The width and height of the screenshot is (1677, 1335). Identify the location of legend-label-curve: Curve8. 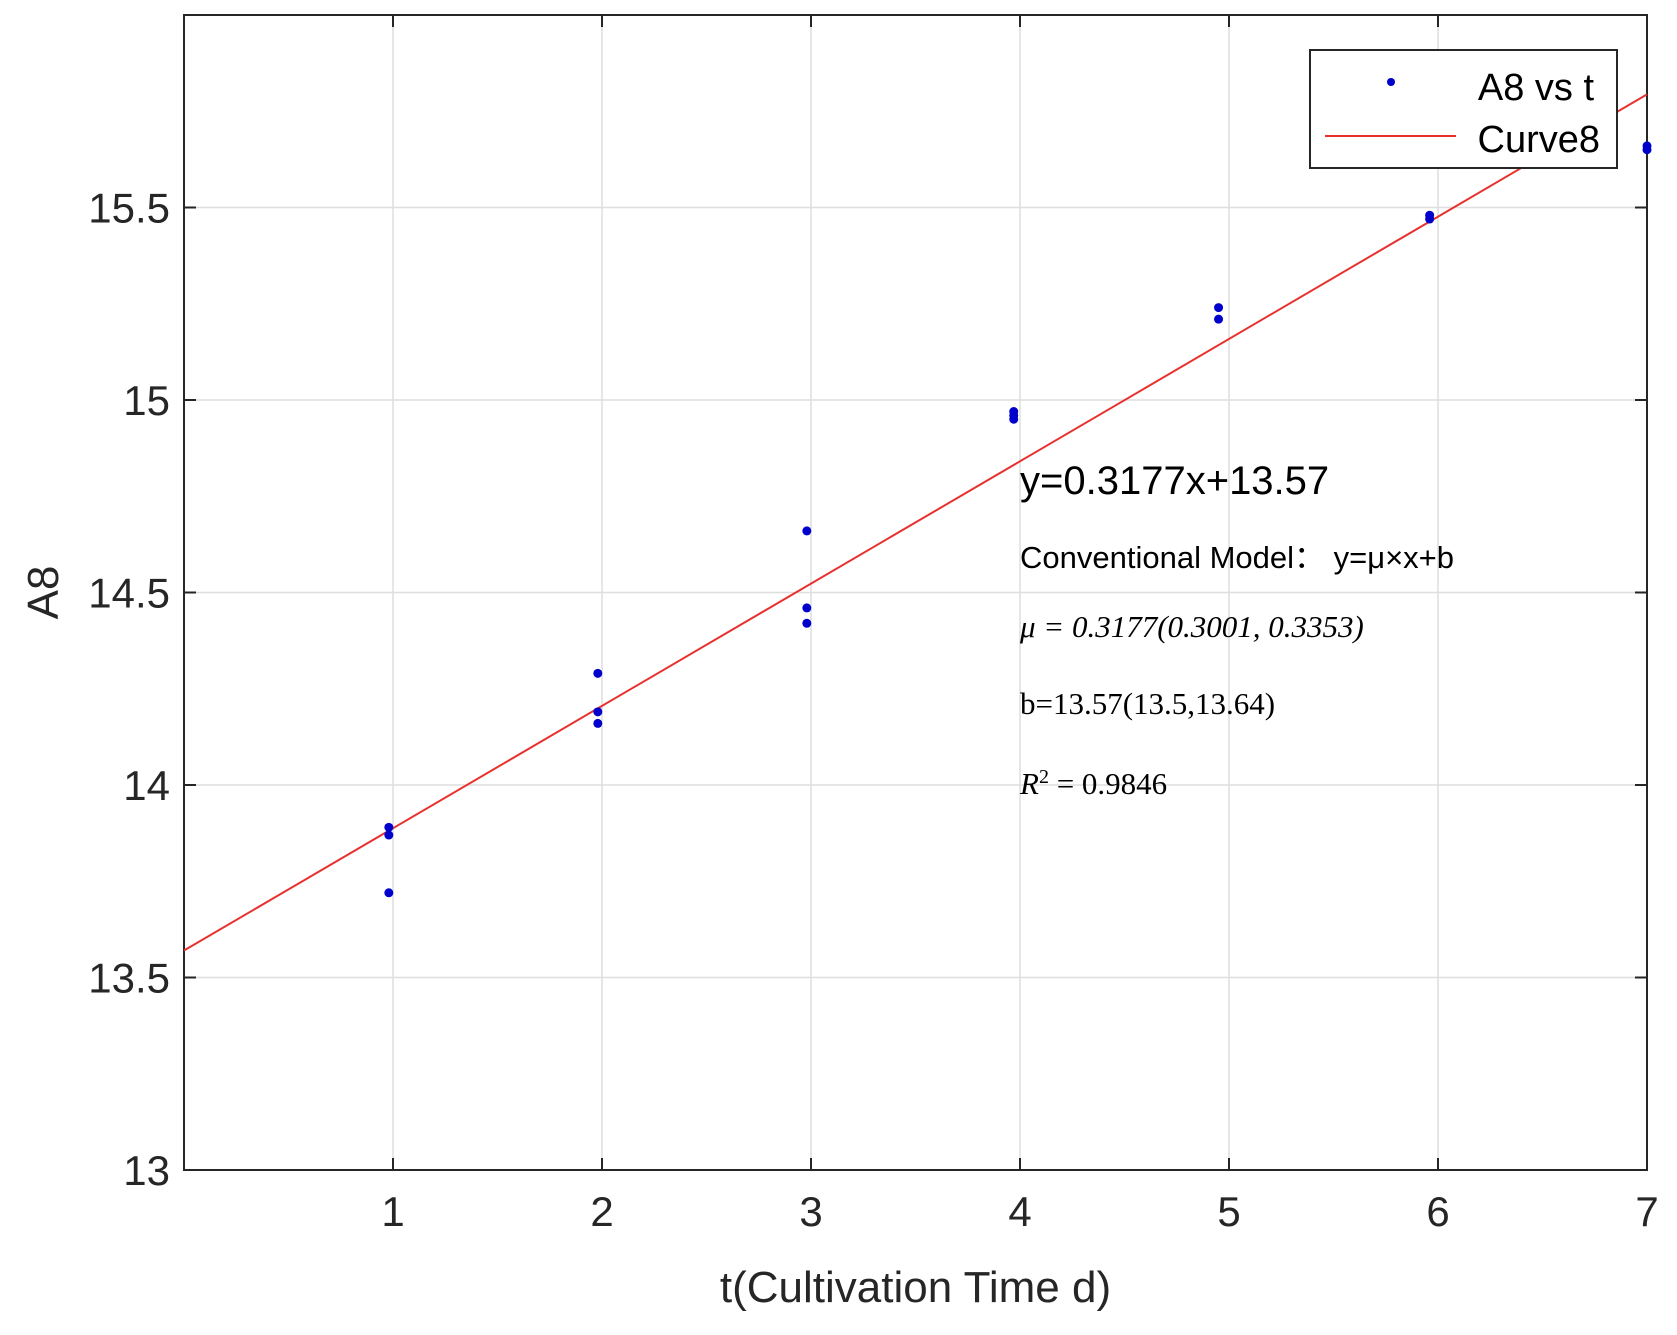
(1539, 140).